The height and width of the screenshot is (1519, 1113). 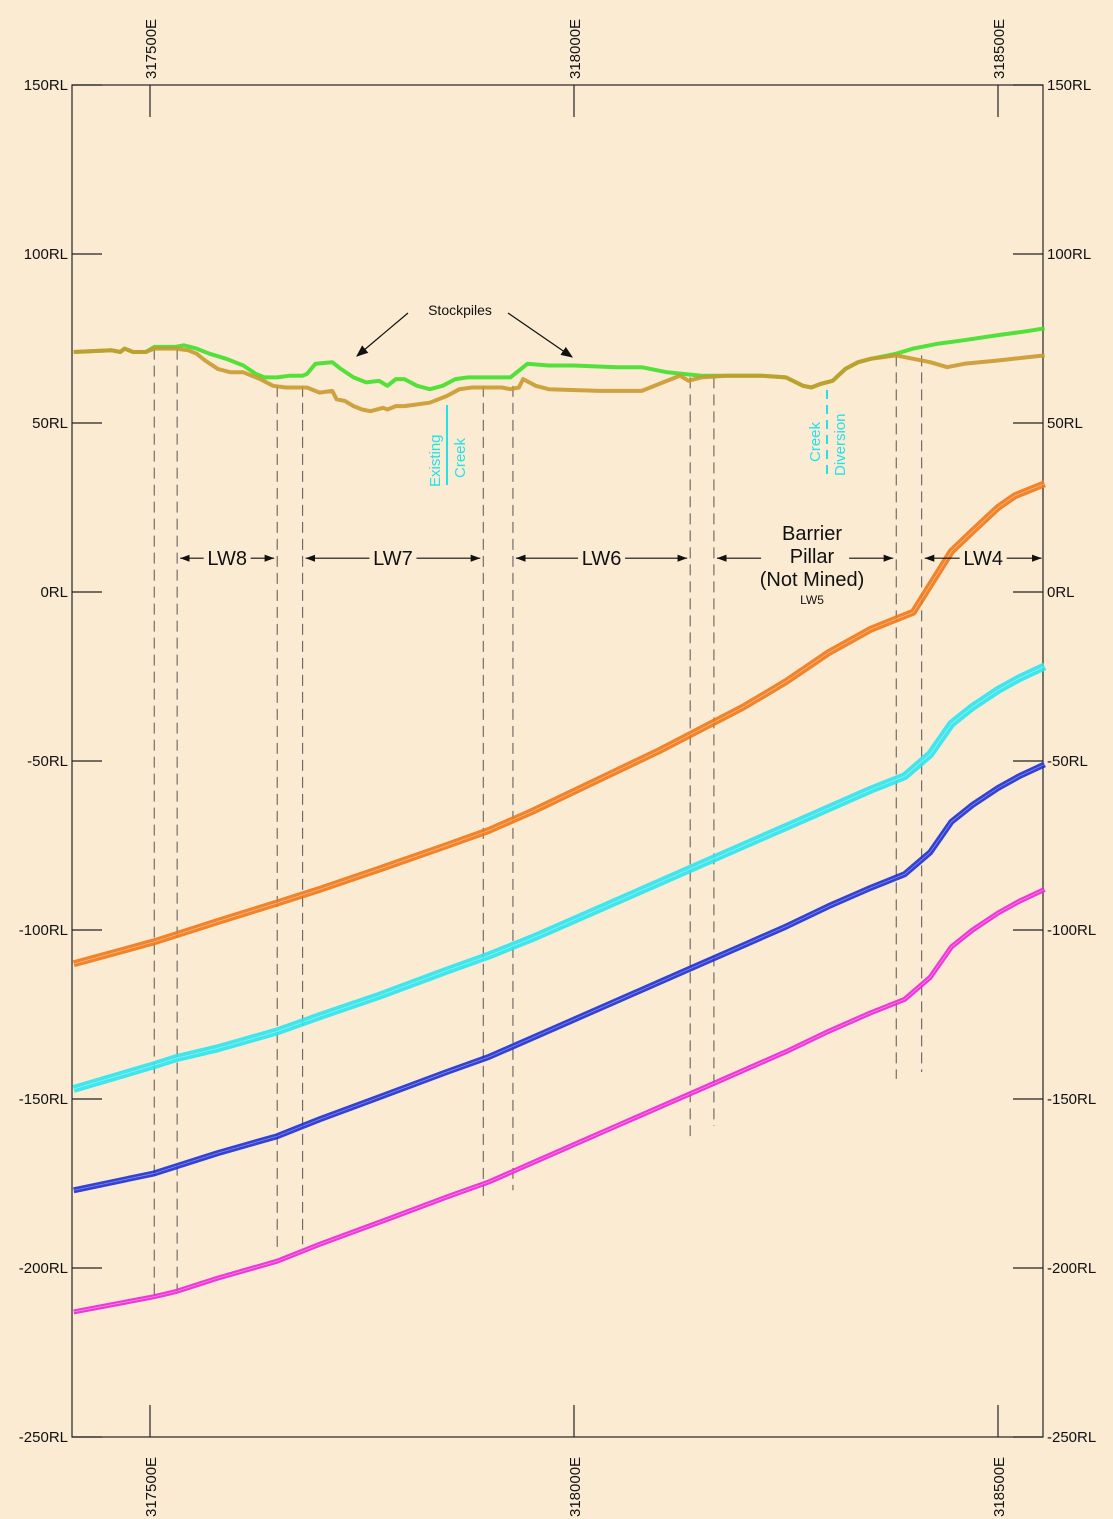 What do you see at coordinates (575, 49) in the screenshot?
I see `x-tick-label-top: 318000E` at bounding box center [575, 49].